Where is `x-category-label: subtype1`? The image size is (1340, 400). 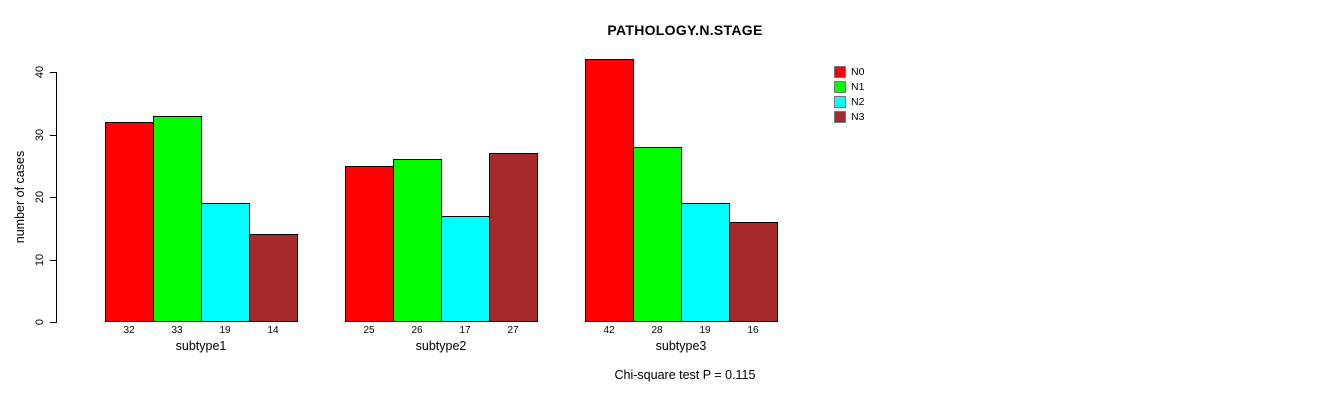 x-category-label: subtype1 is located at coordinates (201, 346).